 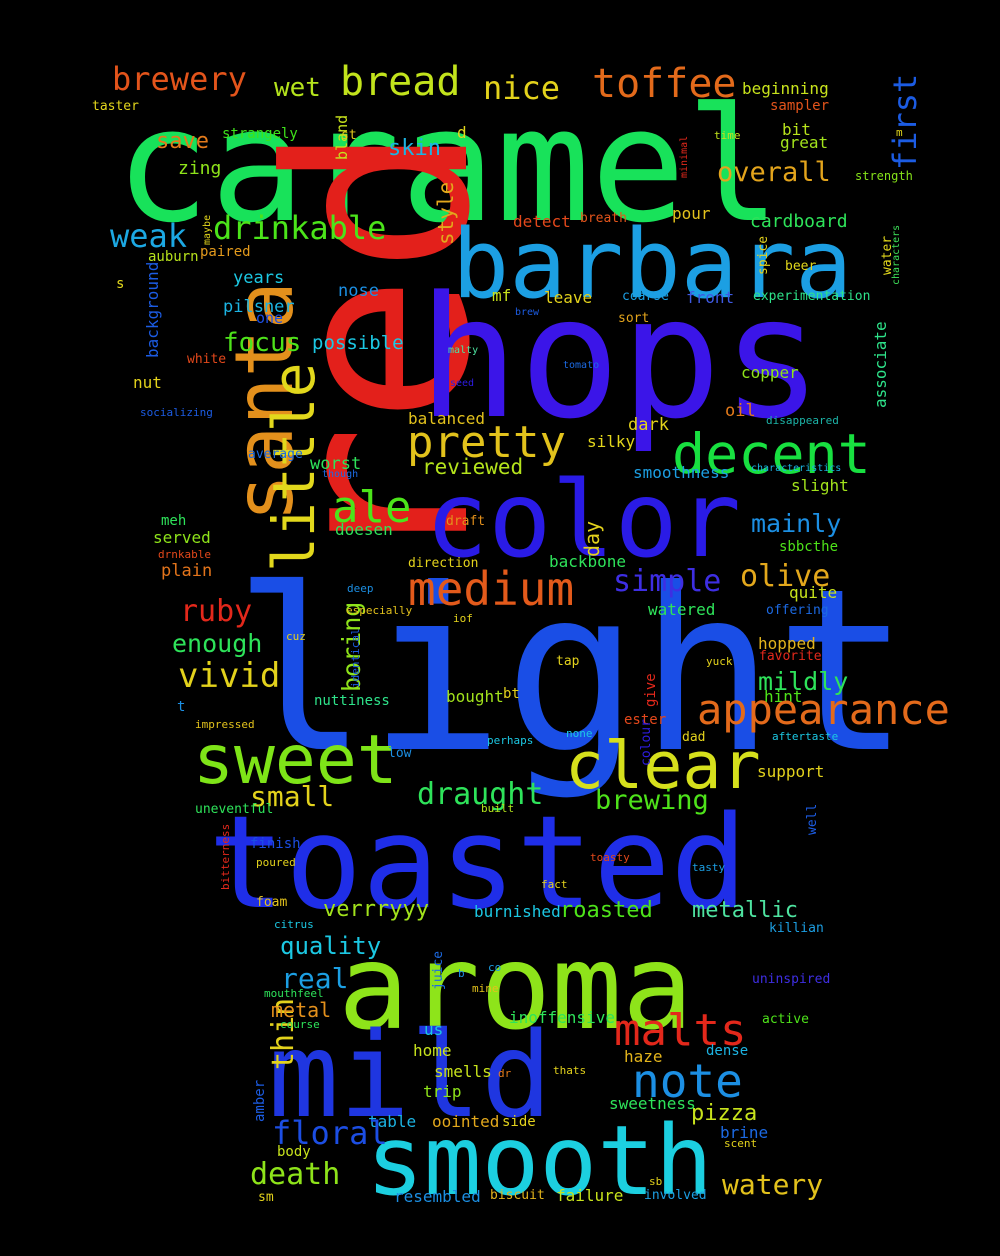 What do you see at coordinates (572, 671) in the screenshot?
I see `word-light: light` at bounding box center [572, 671].